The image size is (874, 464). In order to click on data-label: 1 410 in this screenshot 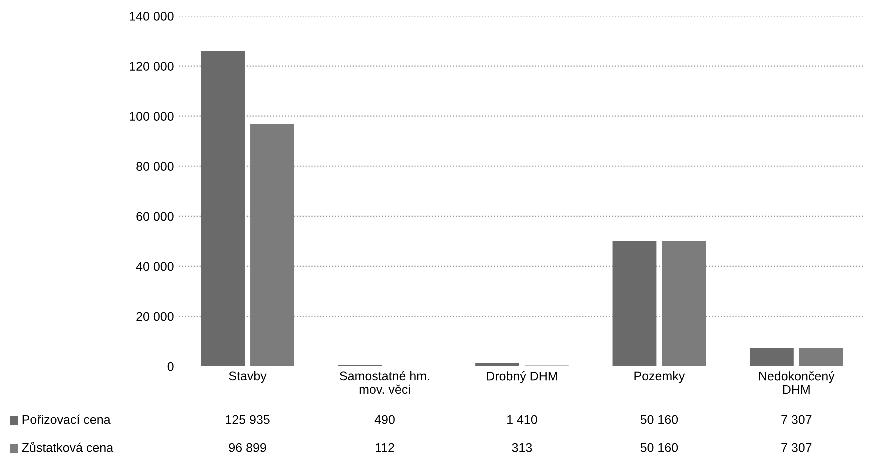, I will do `click(523, 419)`.